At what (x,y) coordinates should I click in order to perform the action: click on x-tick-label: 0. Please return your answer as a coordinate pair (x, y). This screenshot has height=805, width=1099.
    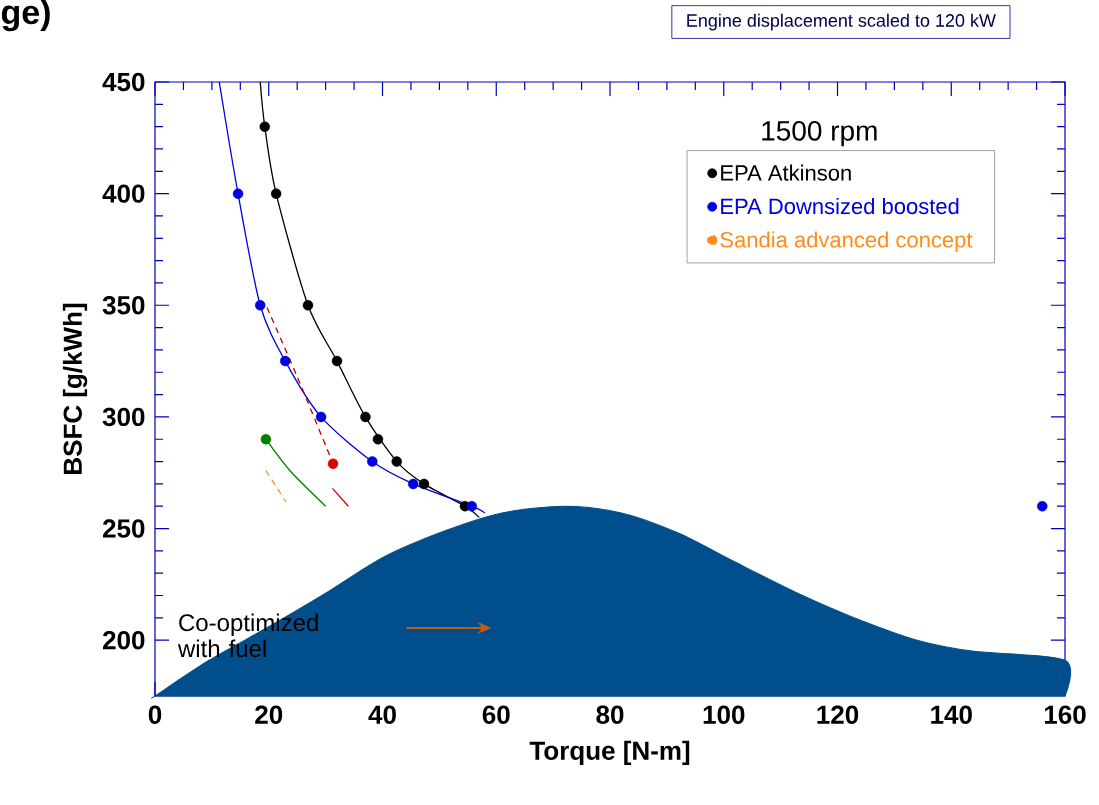
    Looking at the image, I should click on (155, 714).